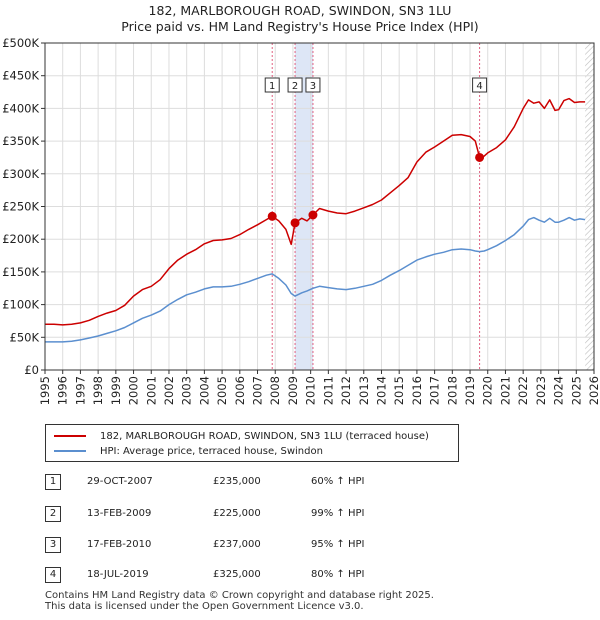 The width and height of the screenshot is (600, 620). I want to click on sale-price: £237,000, so click(237, 544).